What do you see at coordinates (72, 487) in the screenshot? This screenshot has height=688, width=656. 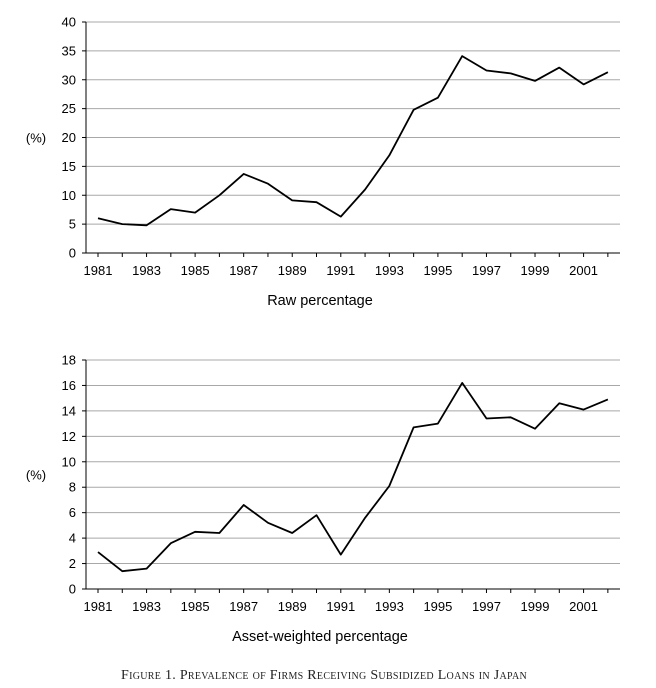 I see `y-tick-label: 8` at bounding box center [72, 487].